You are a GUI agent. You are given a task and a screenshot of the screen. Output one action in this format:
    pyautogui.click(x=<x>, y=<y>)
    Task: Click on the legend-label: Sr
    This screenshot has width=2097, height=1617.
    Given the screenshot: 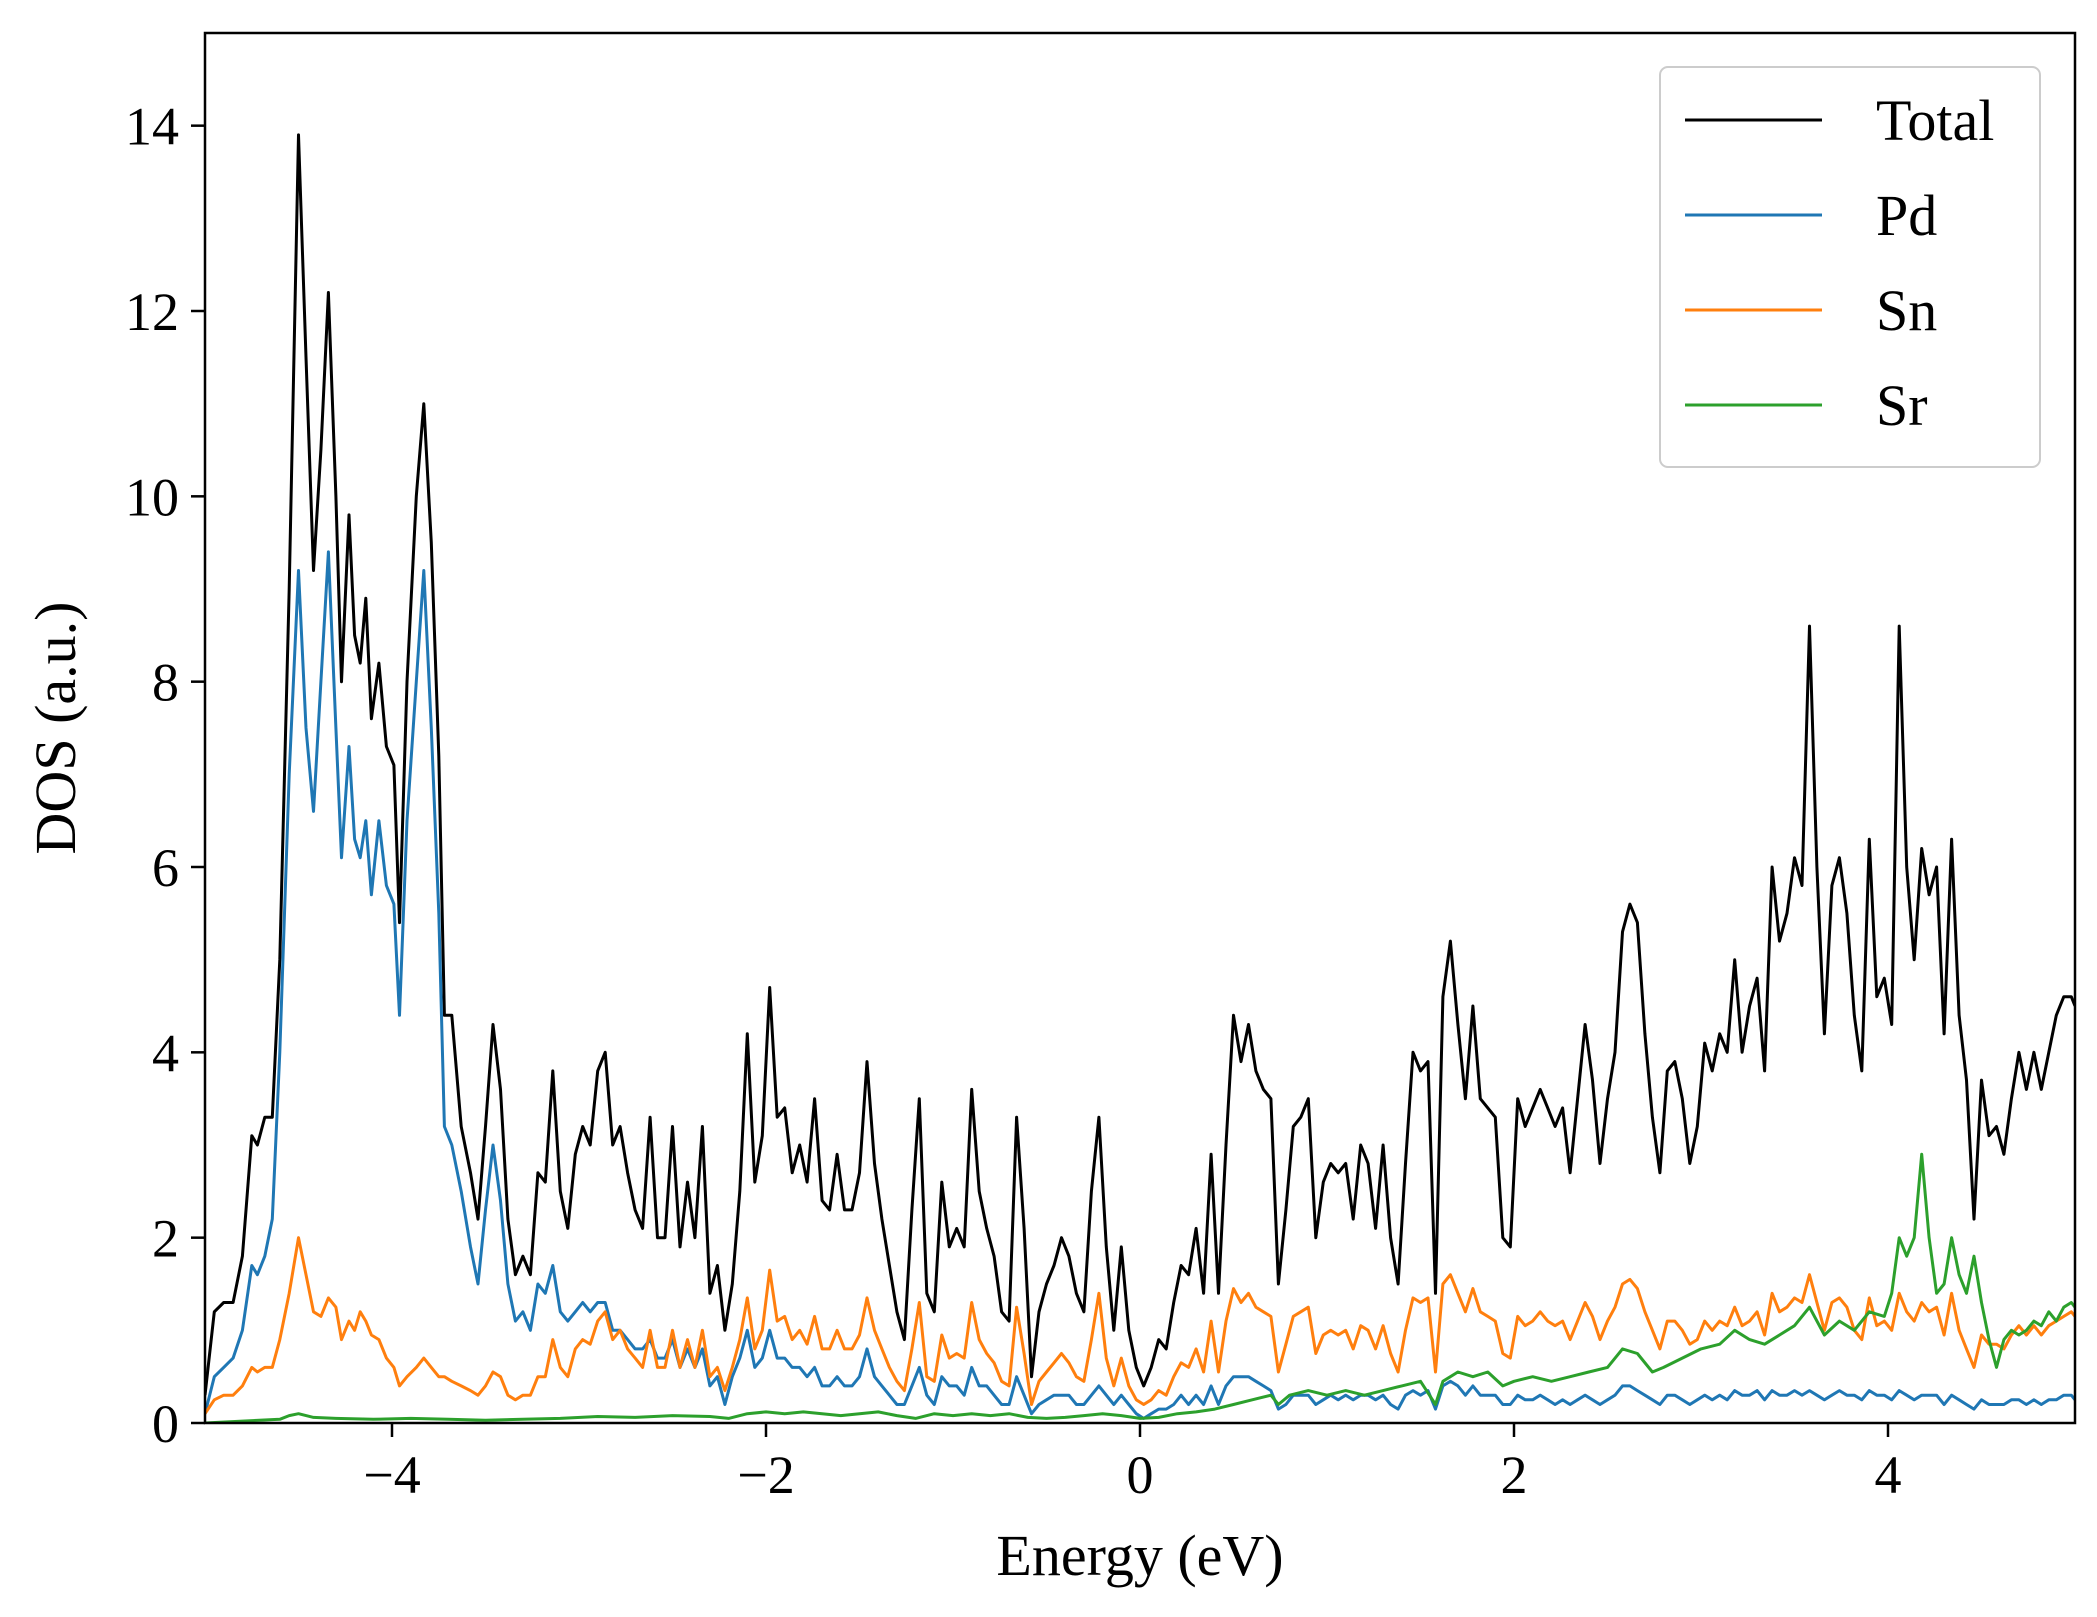 What is the action you would take?
    pyautogui.click(x=1902, y=405)
    